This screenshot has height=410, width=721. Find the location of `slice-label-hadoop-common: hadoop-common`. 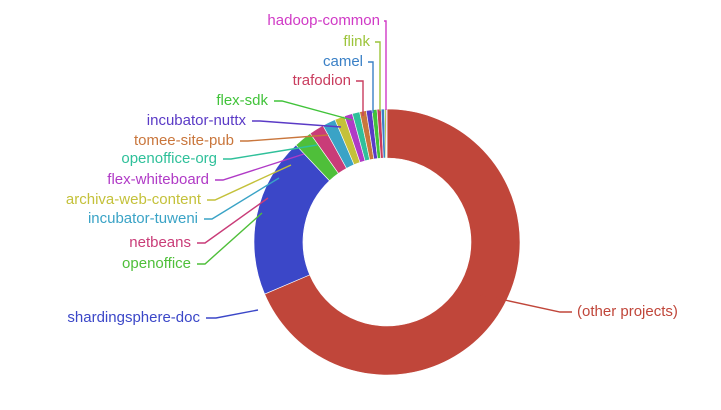

slice-label-hadoop-common: hadoop-common is located at coordinates (323, 20).